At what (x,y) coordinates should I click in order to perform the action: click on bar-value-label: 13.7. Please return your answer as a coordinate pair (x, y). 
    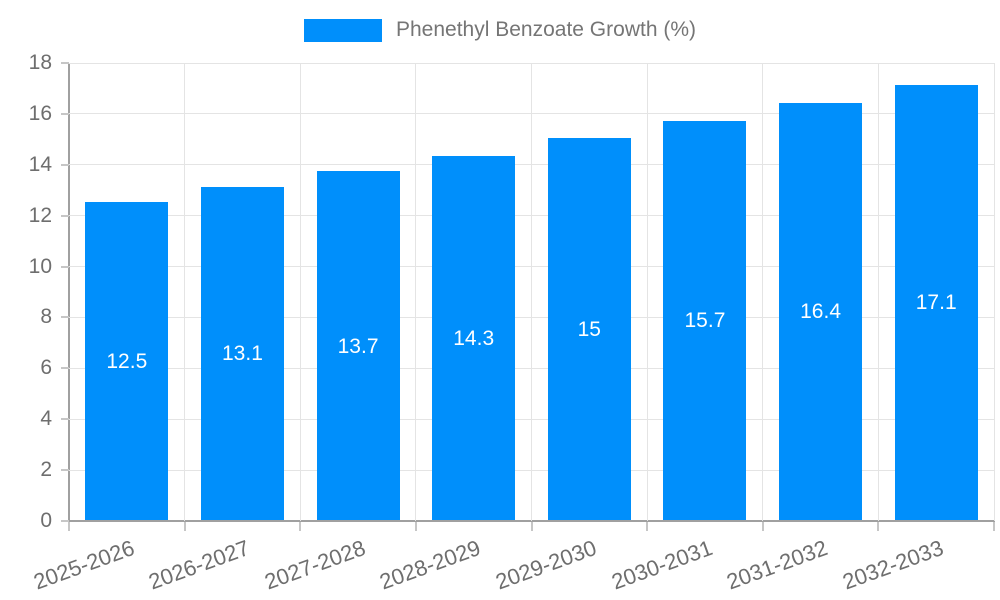
    Looking at the image, I should click on (358, 346).